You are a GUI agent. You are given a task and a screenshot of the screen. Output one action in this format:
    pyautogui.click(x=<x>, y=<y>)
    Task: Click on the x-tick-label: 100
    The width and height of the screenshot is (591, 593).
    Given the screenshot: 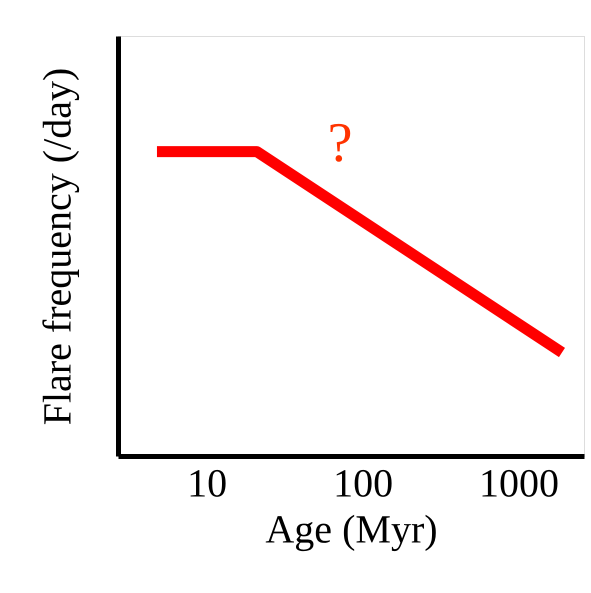 What is the action you would take?
    pyautogui.click(x=363, y=483)
    